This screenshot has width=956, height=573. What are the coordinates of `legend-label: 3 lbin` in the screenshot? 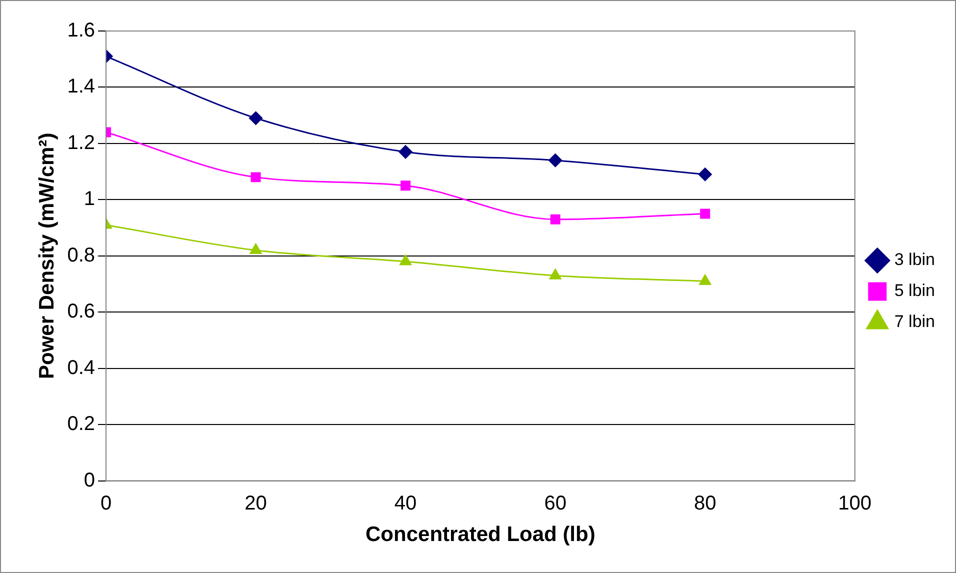 It's located at (914, 260).